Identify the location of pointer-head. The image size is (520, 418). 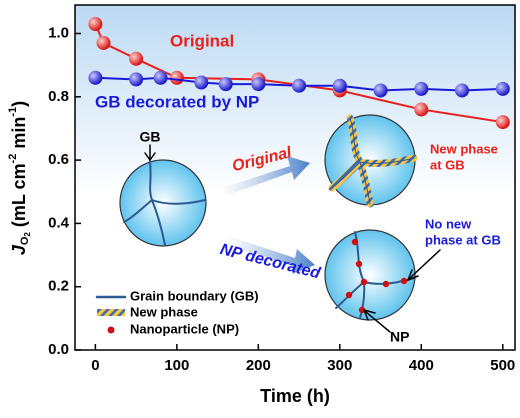
(150, 157).